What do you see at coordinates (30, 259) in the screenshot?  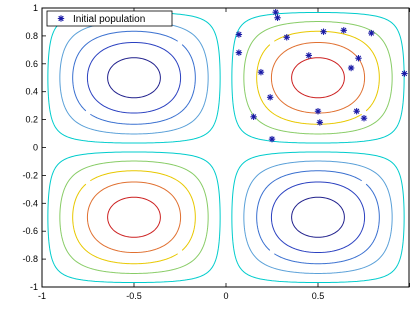 I see `y-tick-label: -0.8` at bounding box center [30, 259].